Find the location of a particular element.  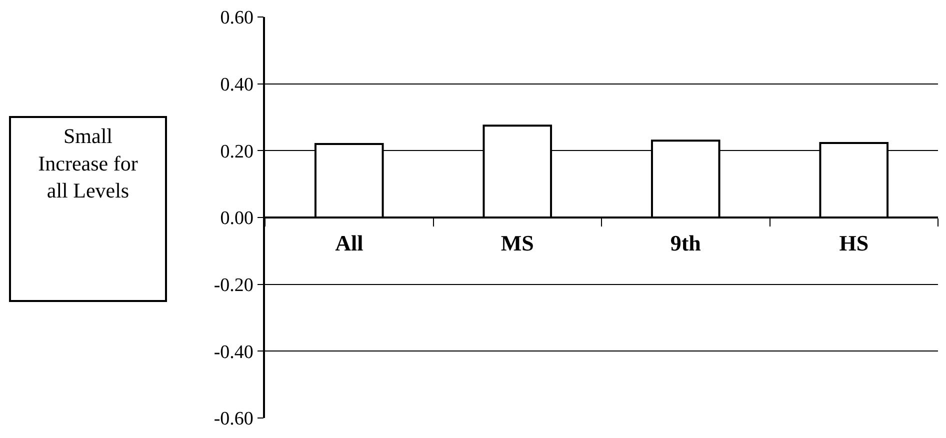

x-tick-label: 9th is located at coordinates (685, 243).